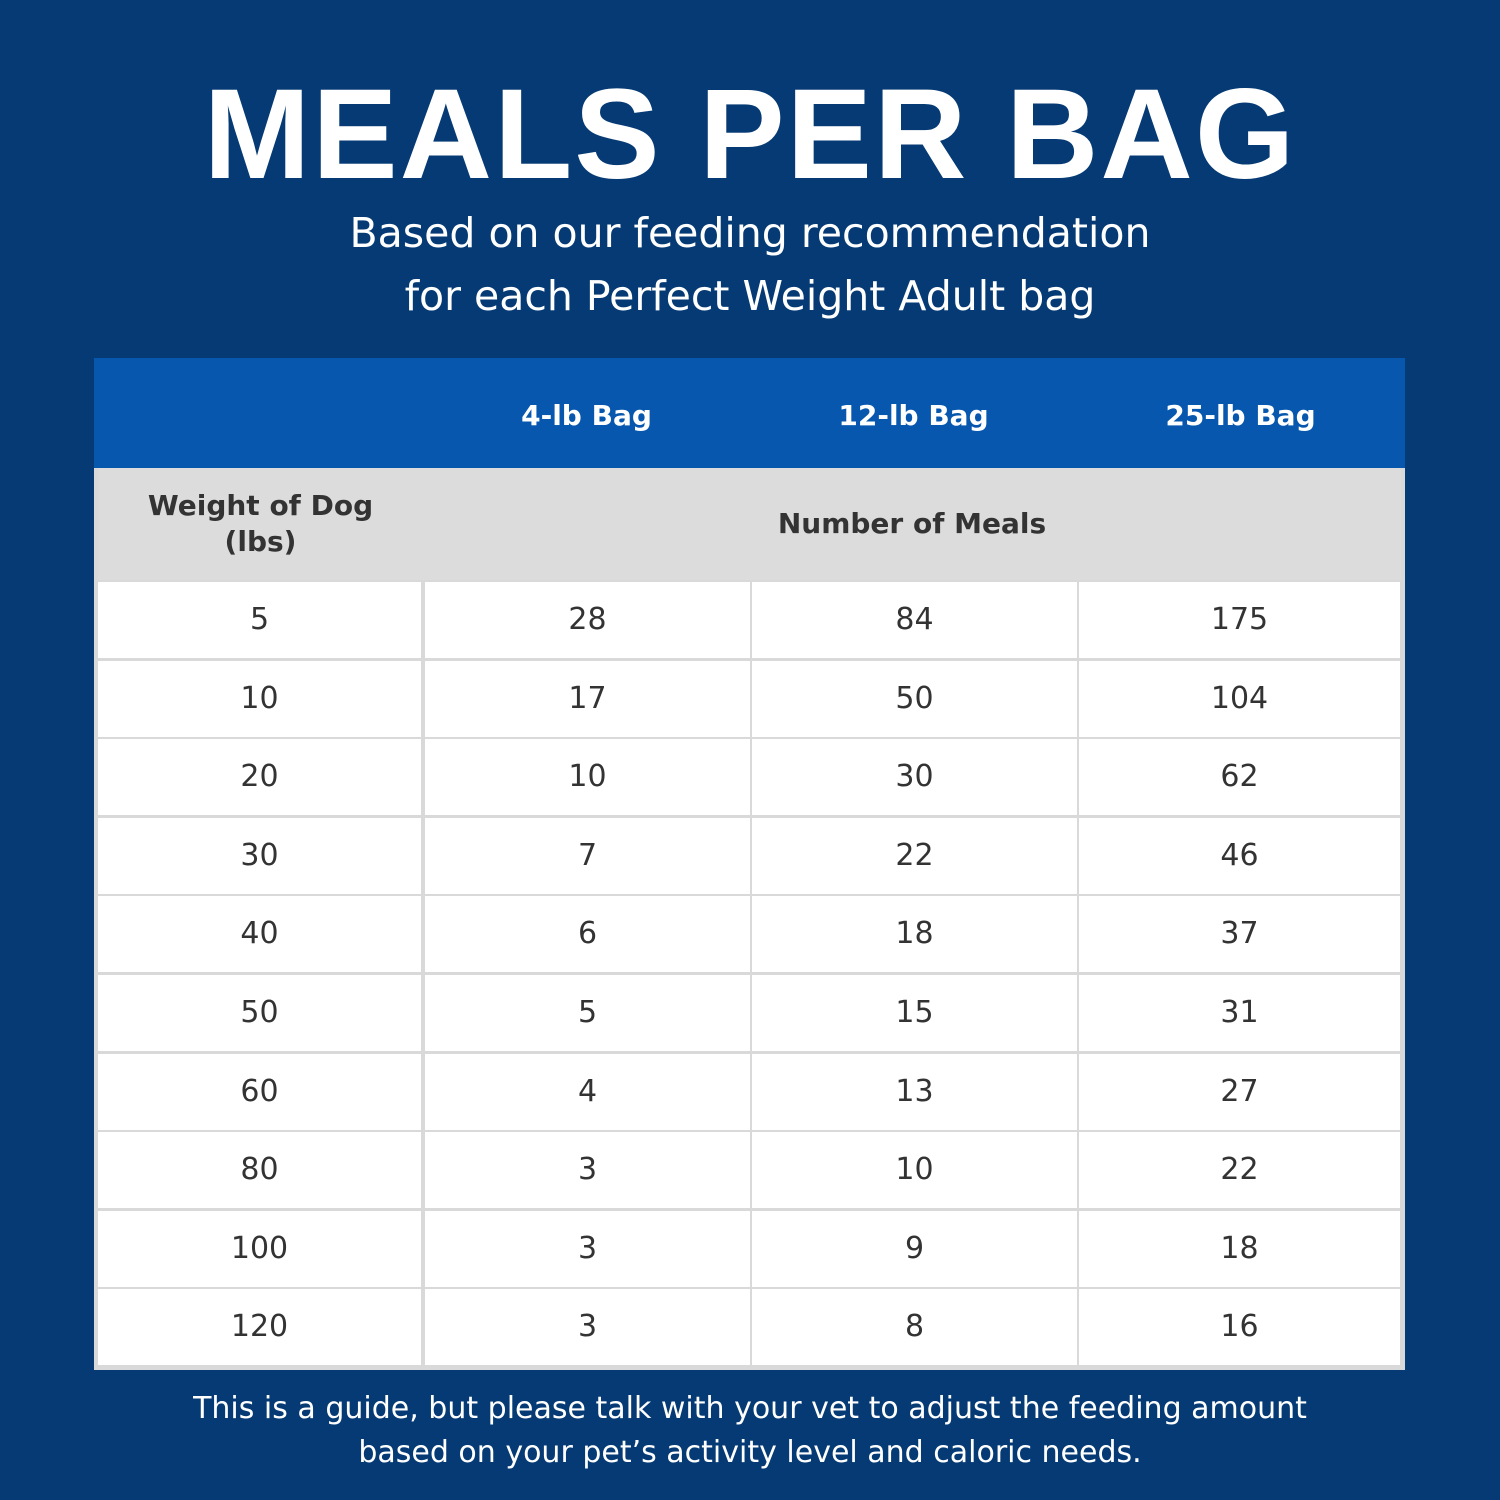  Describe the element at coordinates (1239, 934) in the screenshot. I see `table-cell: 37` at that location.